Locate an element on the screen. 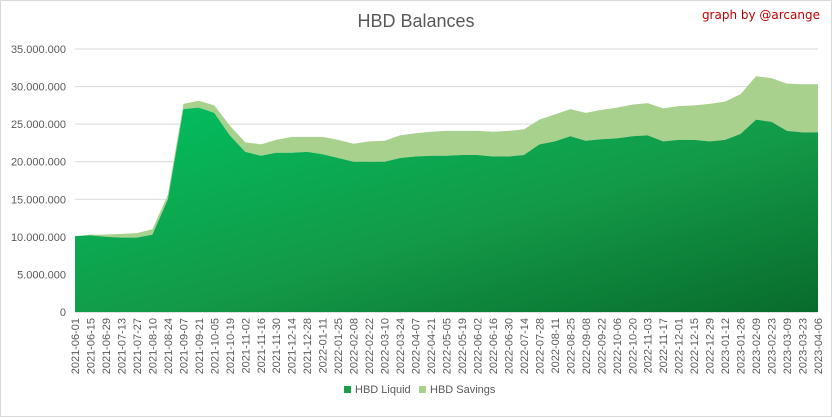 The height and width of the screenshot is (417, 832). x-tick-label: 2021-12-28 is located at coordinates (308, 346).